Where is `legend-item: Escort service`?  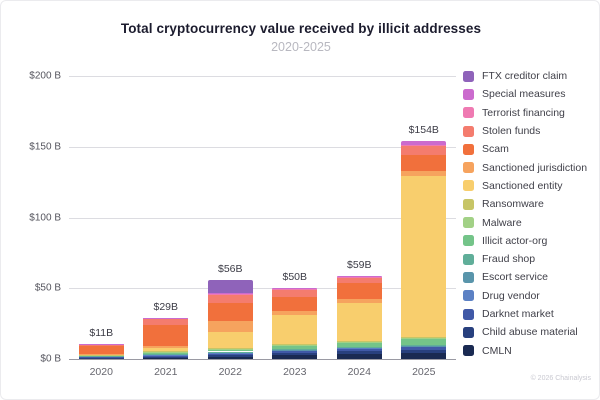 legend-item: Escort service is located at coordinates (525, 277).